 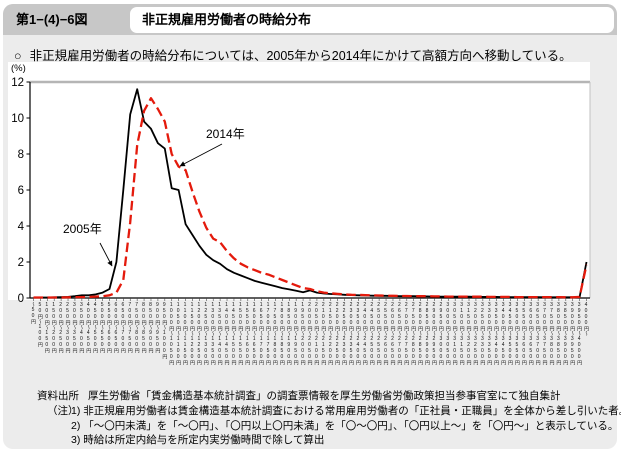 I want to click on x-axis-label: 1700円〜1750円, so click(x=268, y=333).